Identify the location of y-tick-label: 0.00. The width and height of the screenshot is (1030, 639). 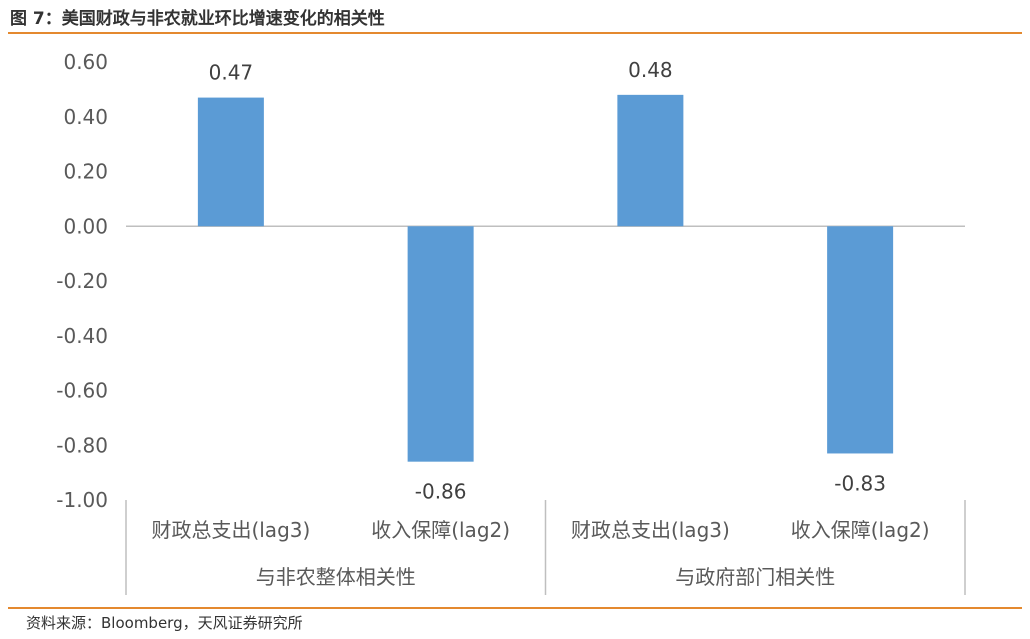
(85, 226).